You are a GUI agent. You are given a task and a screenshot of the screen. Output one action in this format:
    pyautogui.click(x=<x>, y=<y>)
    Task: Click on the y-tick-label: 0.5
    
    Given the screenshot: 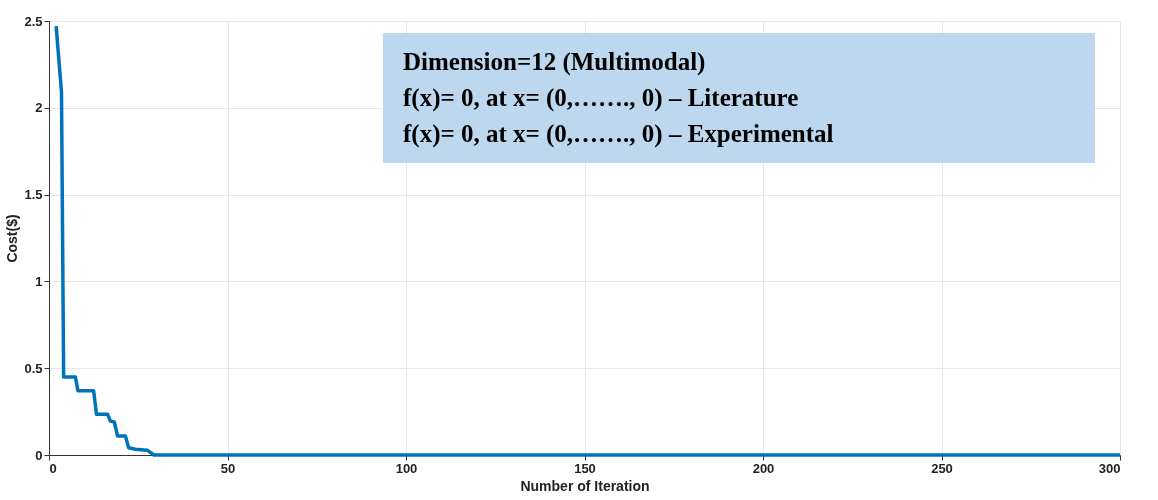 What is the action you would take?
    pyautogui.click(x=33, y=368)
    